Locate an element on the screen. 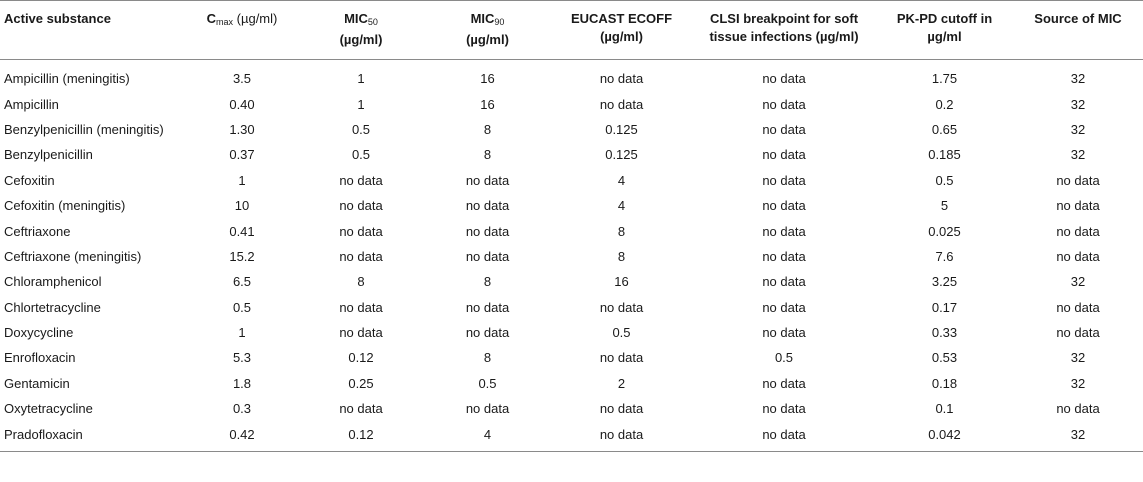  cell-cmax: 0.41 is located at coordinates (242, 231).